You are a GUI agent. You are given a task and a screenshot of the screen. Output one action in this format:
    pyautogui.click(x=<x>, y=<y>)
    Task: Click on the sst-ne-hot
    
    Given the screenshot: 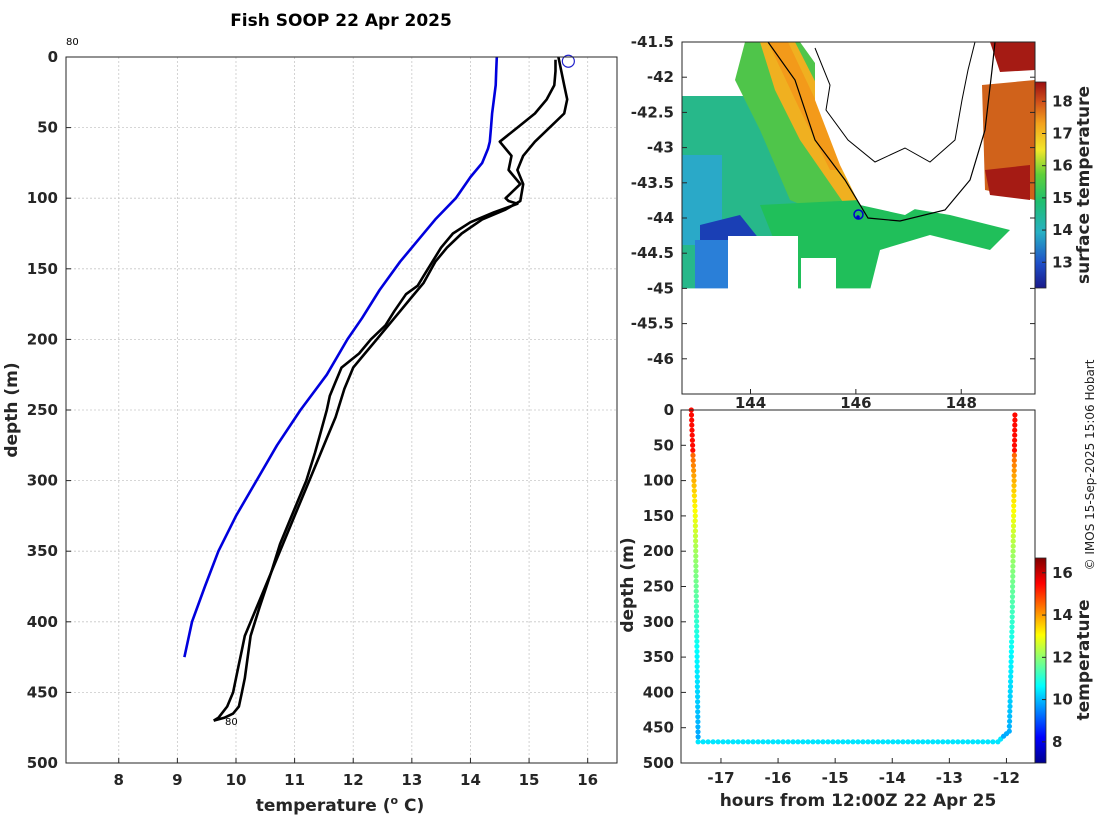 What is the action you would take?
    pyautogui.click(x=1012, y=57)
    